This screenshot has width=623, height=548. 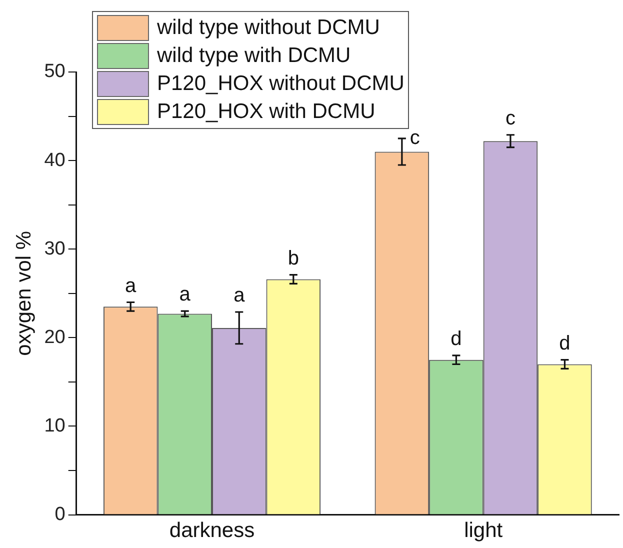 What do you see at coordinates (55, 160) in the screenshot?
I see `y-tick-label: 40` at bounding box center [55, 160].